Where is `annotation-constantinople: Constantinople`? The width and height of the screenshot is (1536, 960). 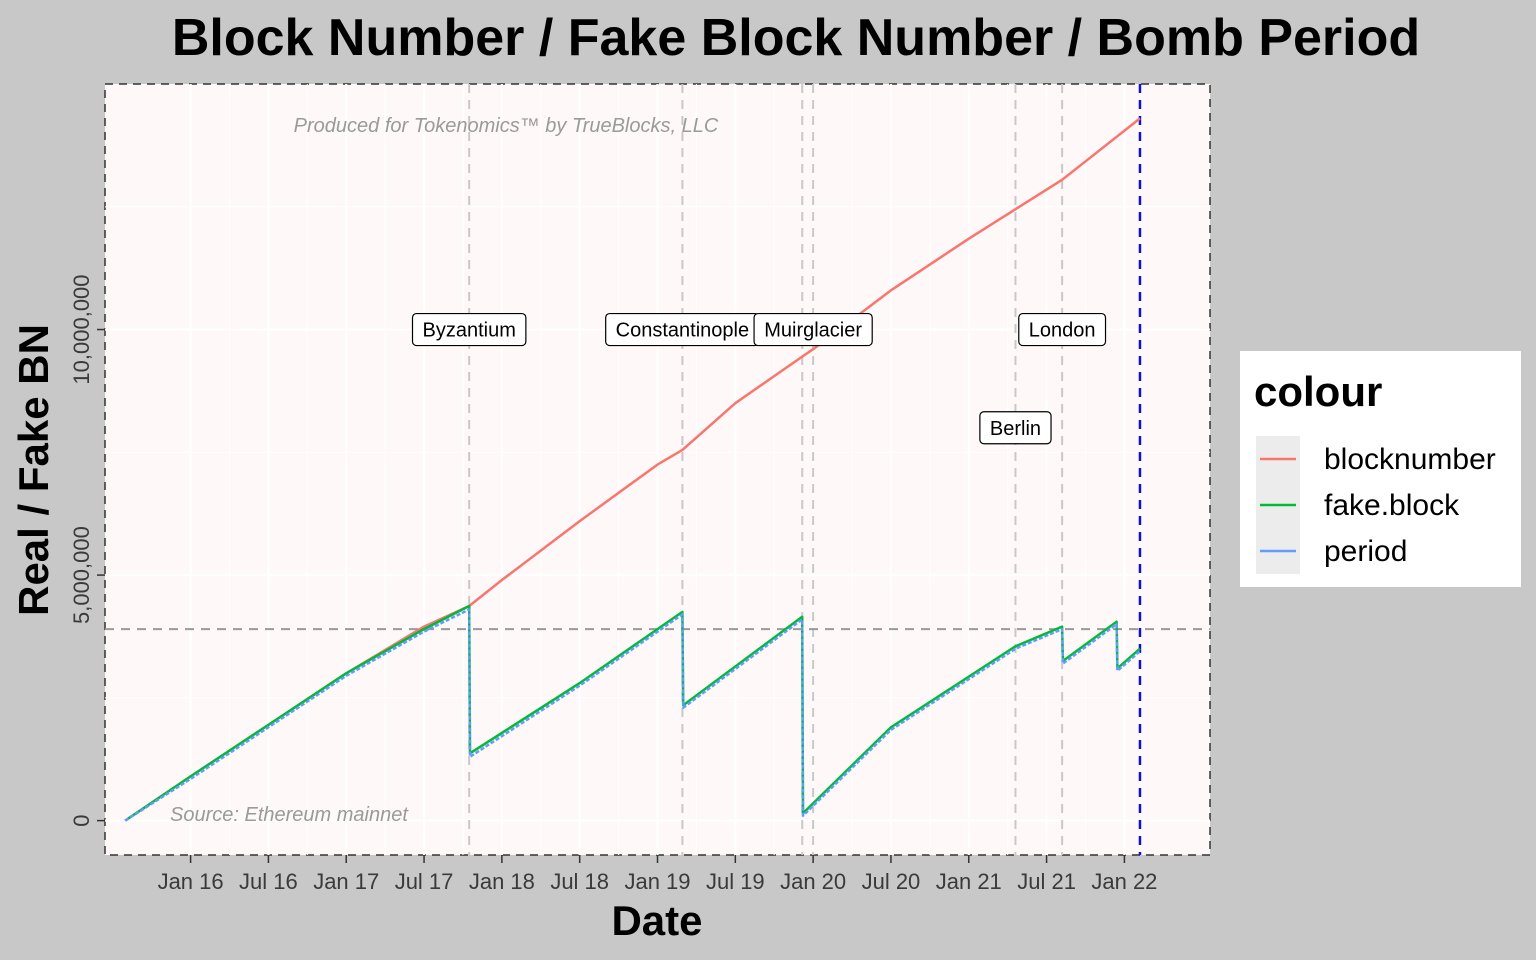
annotation-constantinople: Constantinople is located at coordinates (682, 329).